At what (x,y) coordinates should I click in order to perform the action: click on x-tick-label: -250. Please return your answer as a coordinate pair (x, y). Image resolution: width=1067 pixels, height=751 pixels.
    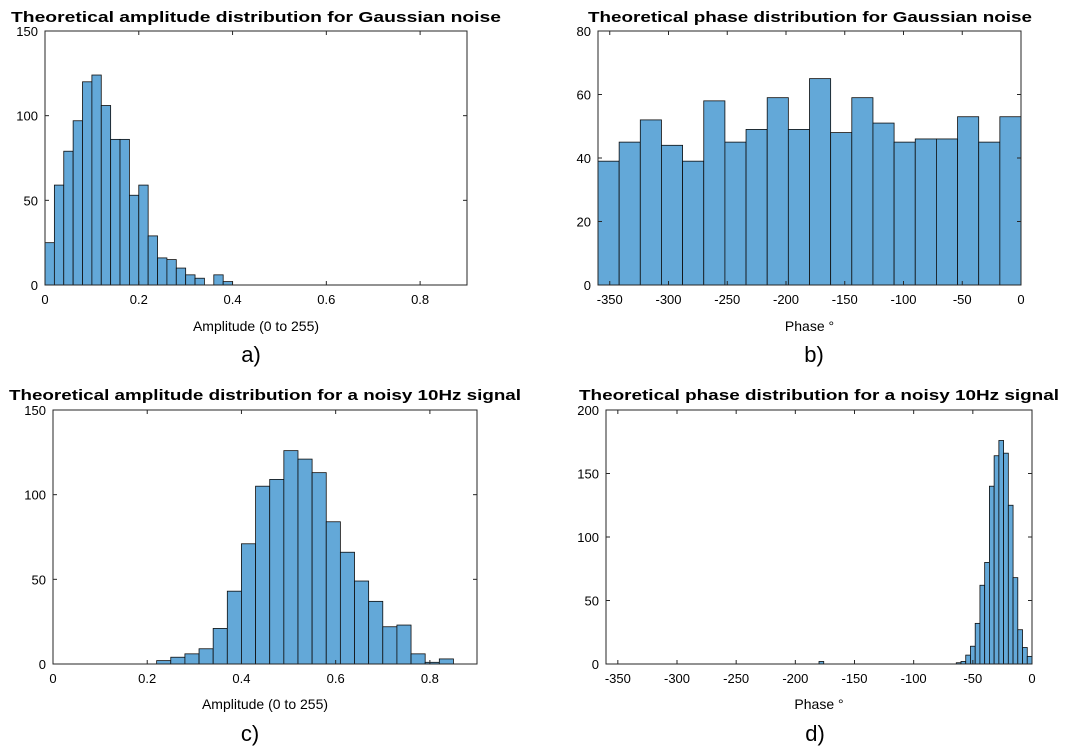
    Looking at the image, I should click on (727, 299).